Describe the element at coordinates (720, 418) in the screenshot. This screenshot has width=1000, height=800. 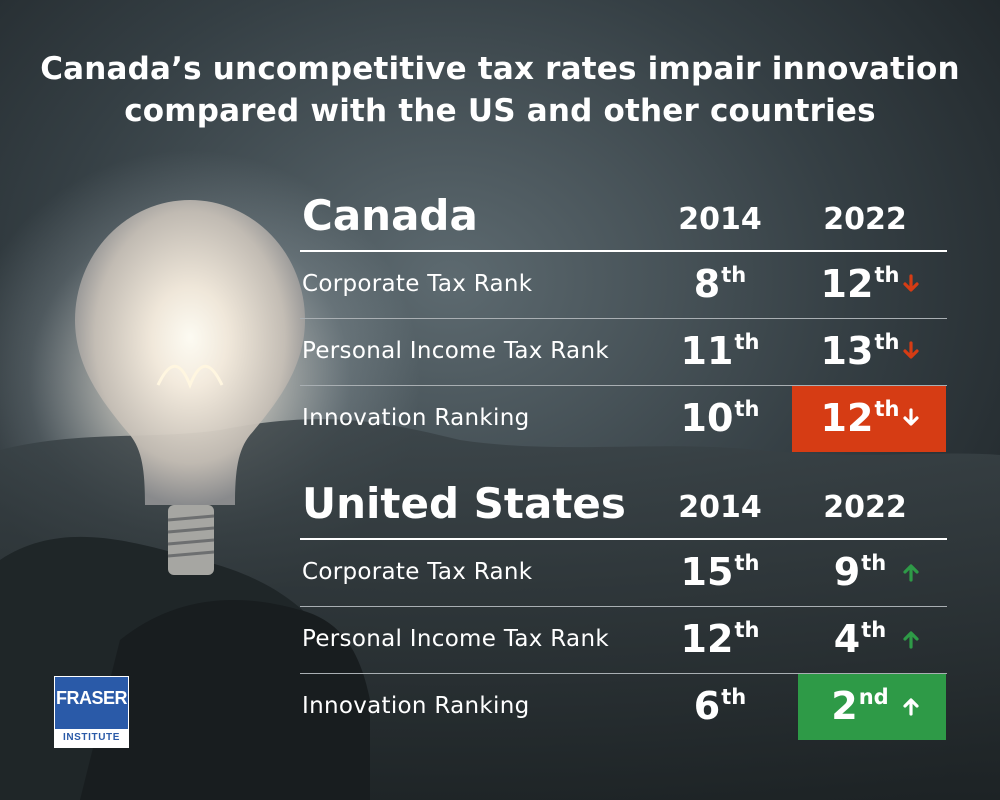
I see `rank-2014: 10th` at that location.